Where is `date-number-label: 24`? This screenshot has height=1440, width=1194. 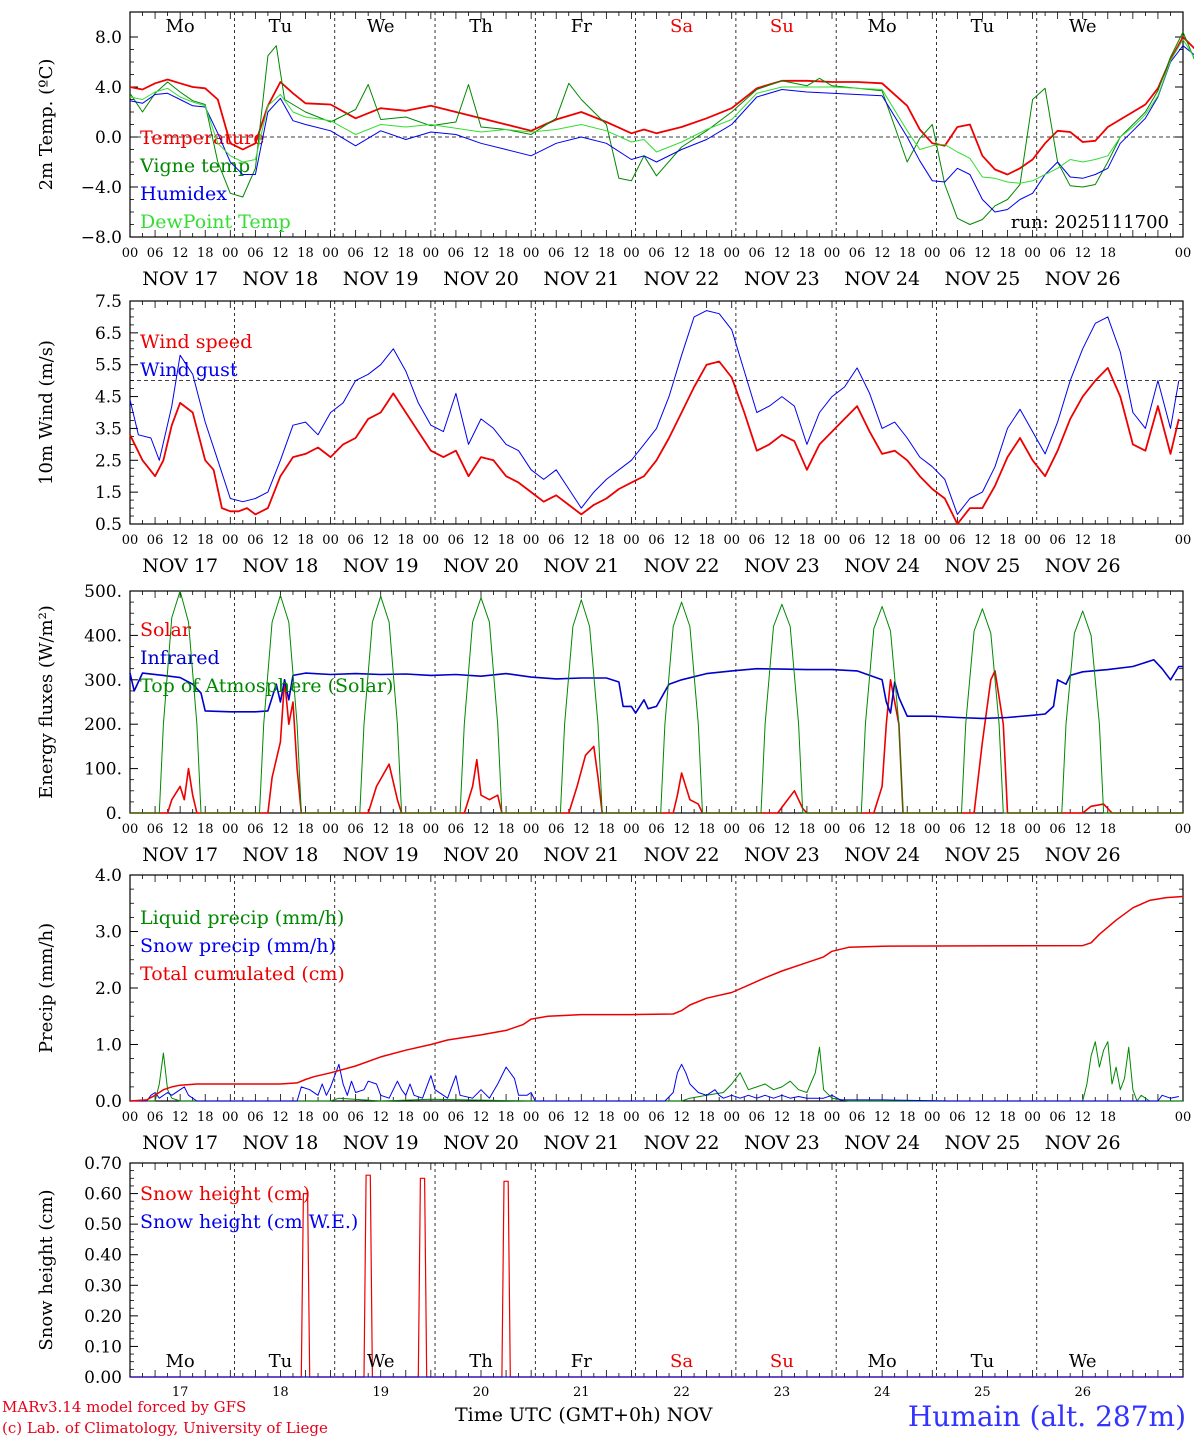
date-number-label: 24 is located at coordinates (882, 1392).